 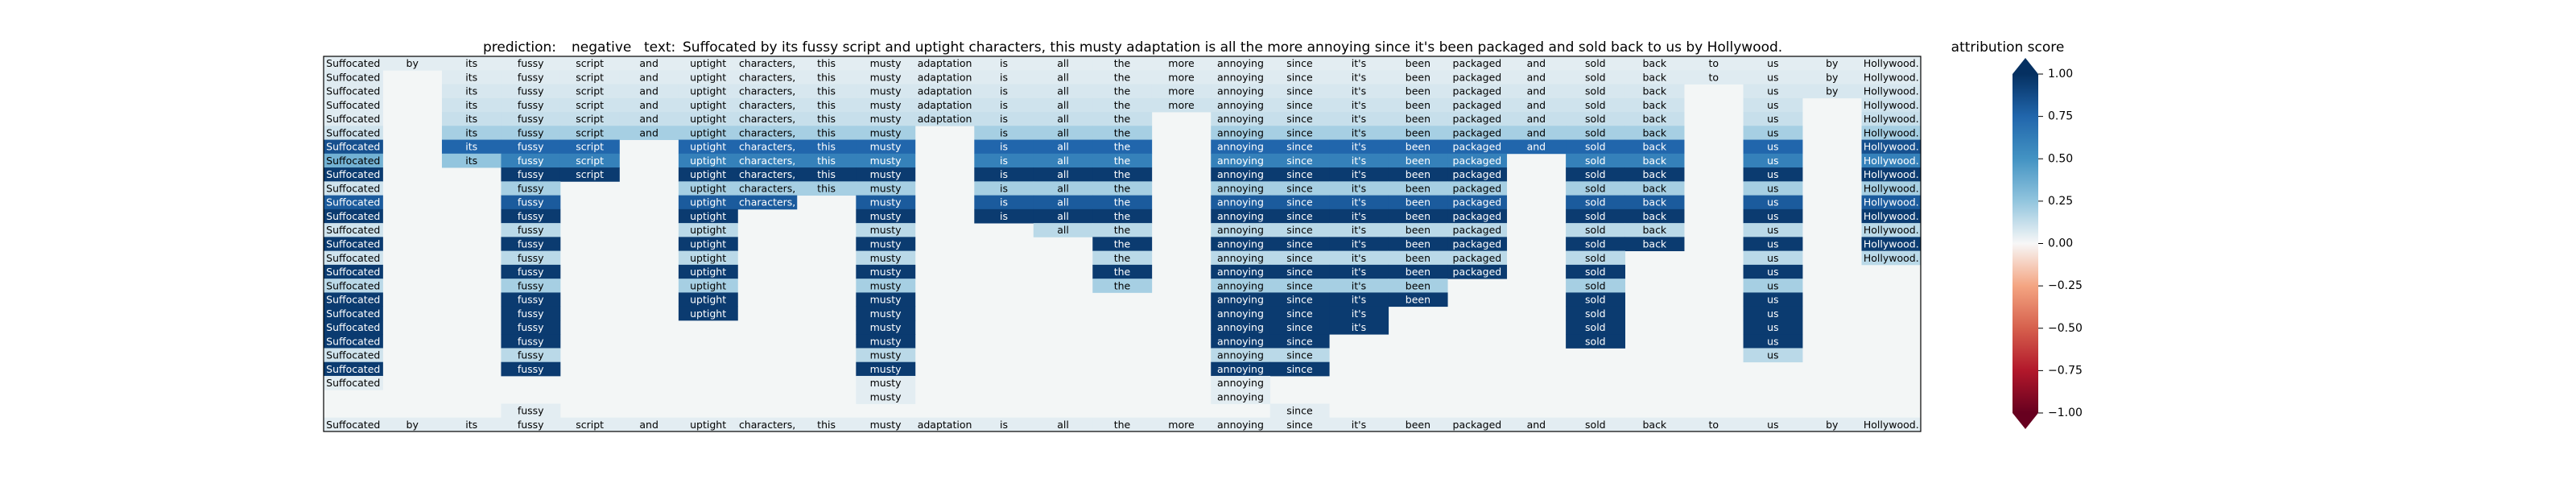 What do you see at coordinates (1654, 202) in the screenshot?
I see `token-label: back` at bounding box center [1654, 202].